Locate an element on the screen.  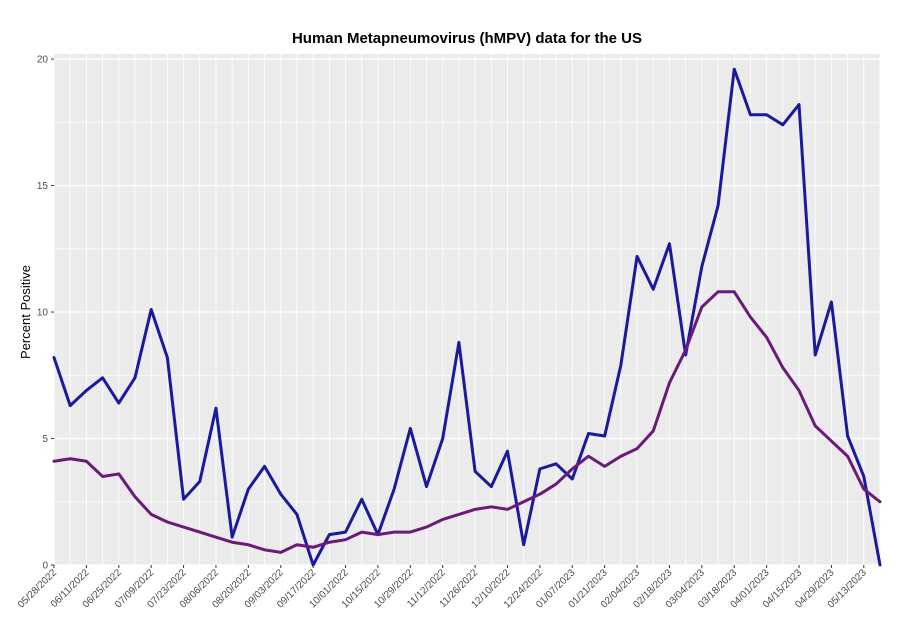
y-axis: 0 5 10 15 20 is located at coordinates (45, 313).